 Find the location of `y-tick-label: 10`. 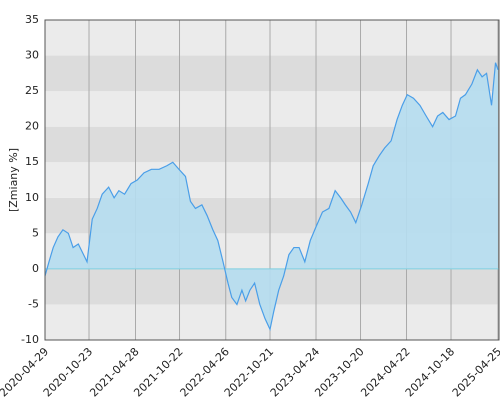

y-tick-label: 10 is located at coordinates (32, 197).